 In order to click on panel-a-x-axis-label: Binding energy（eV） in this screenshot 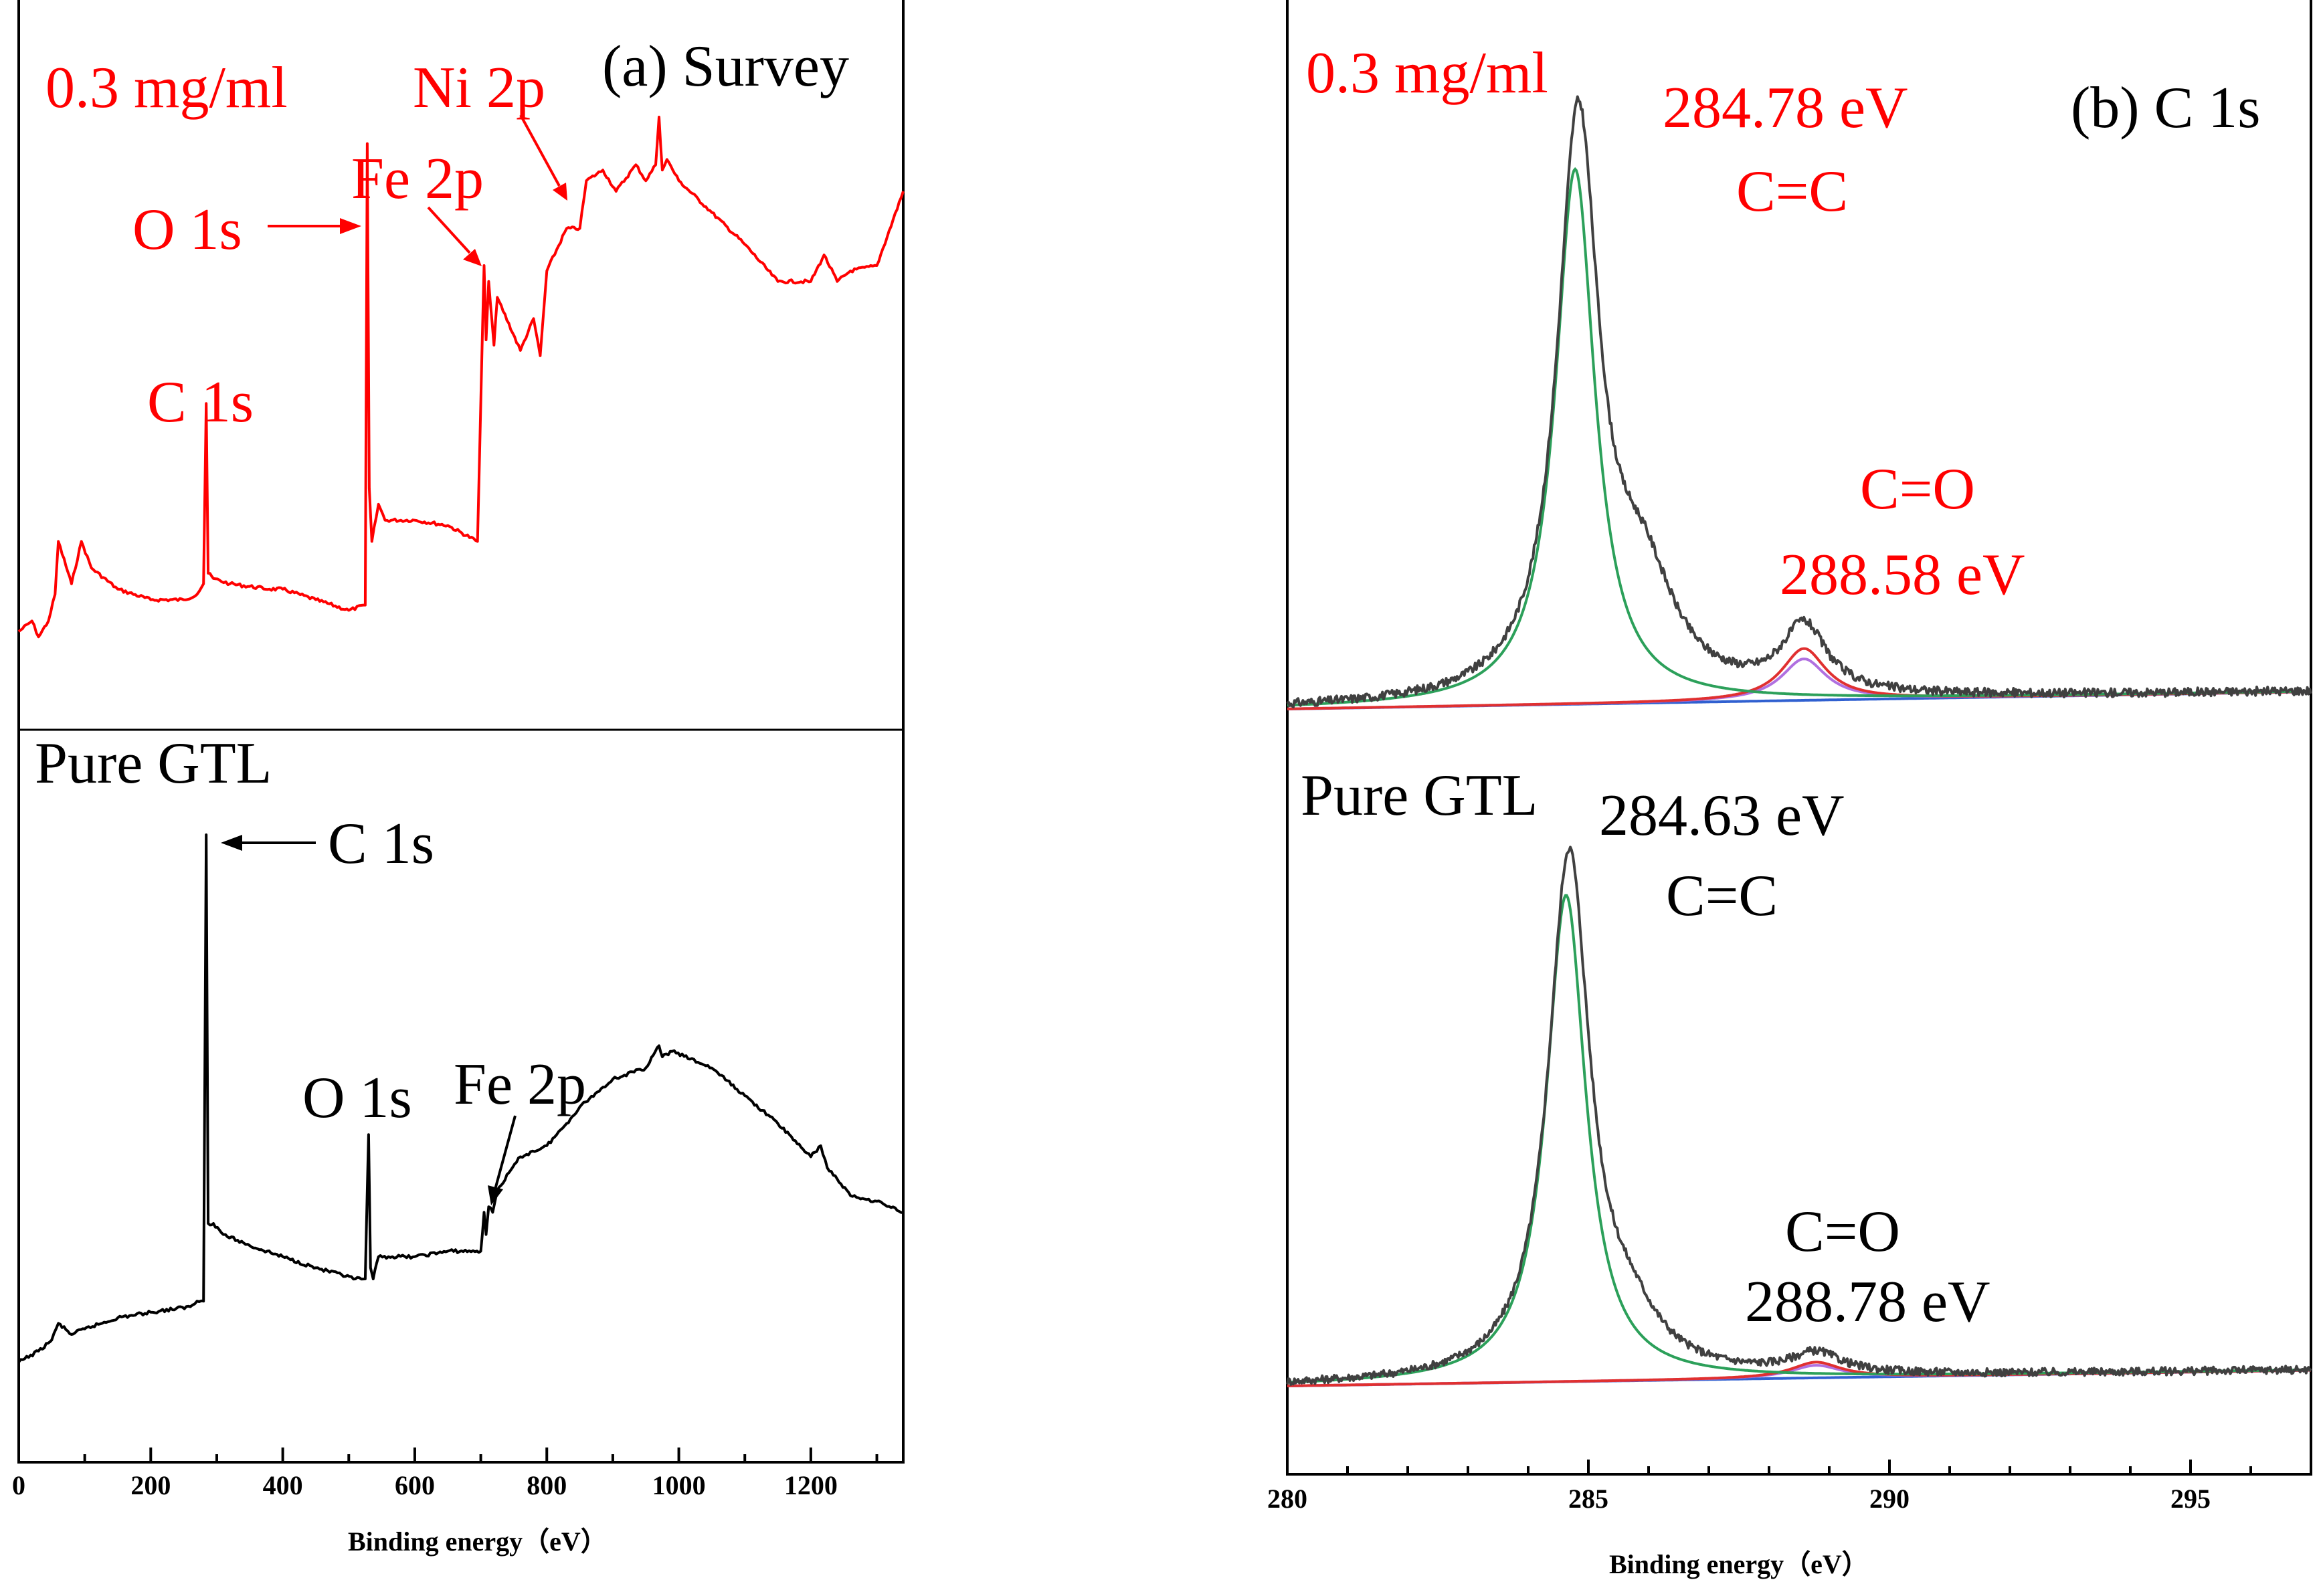, I will do `click(478, 1541)`.